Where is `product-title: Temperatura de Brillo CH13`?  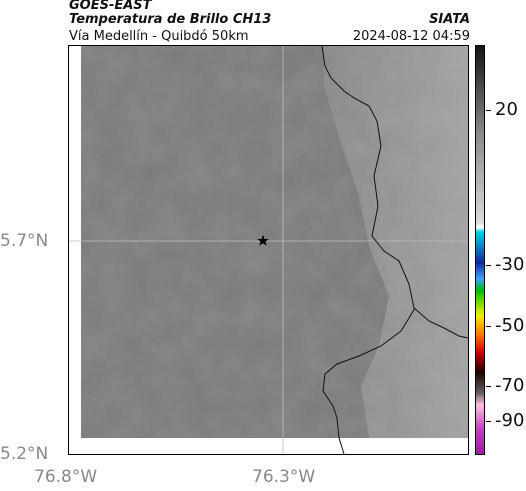 product-title: Temperatura de Brillo CH13 is located at coordinates (170, 19).